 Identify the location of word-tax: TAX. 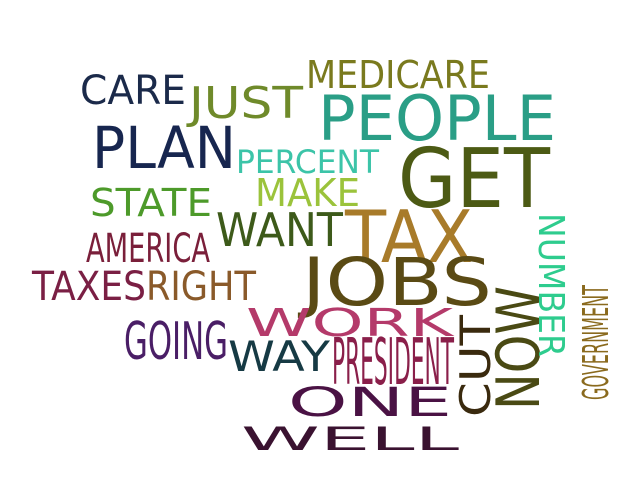
(408, 237).